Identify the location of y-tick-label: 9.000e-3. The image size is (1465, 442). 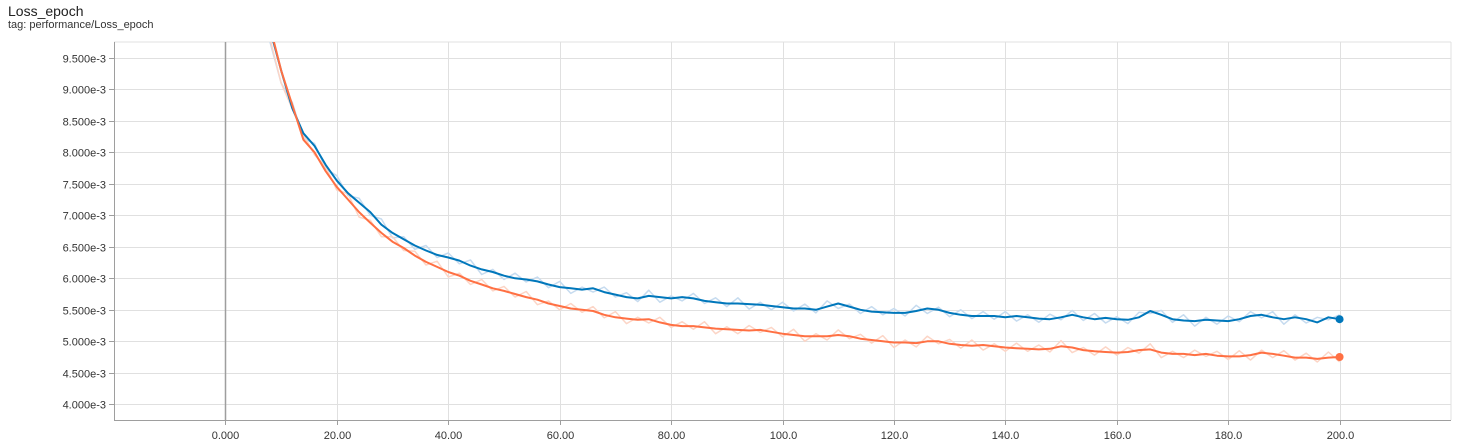
(84, 91).